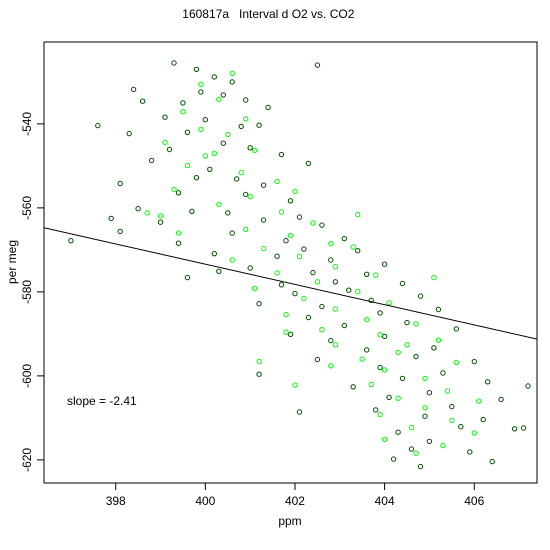 The width and height of the screenshot is (550, 550). I want to click on y-axis-label: per meg, so click(12, 262).